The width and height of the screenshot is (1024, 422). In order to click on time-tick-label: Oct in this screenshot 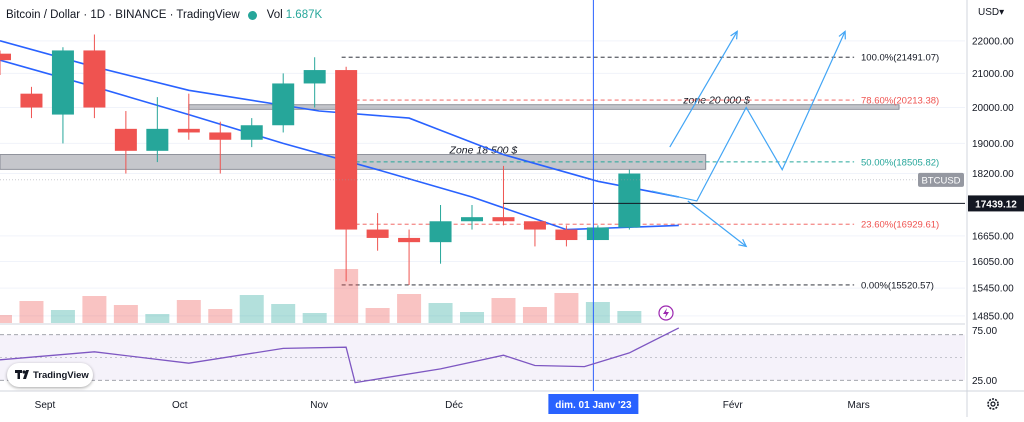, I will do `click(180, 405)`.